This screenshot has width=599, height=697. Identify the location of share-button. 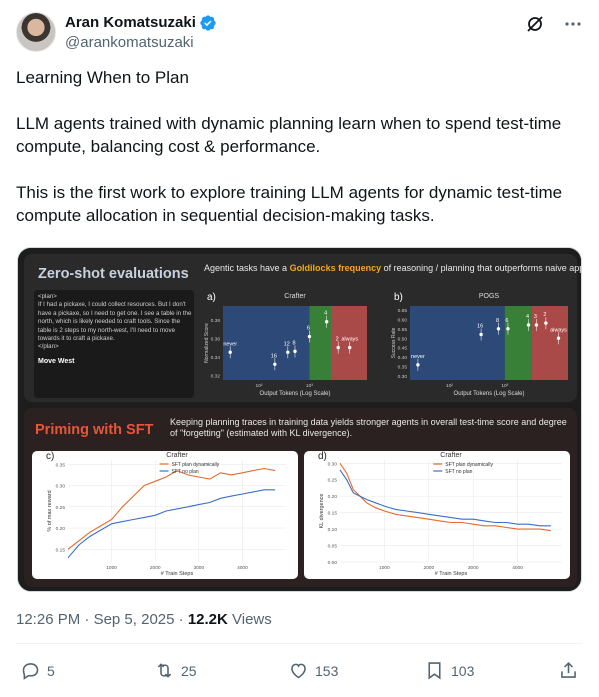
(568, 670).